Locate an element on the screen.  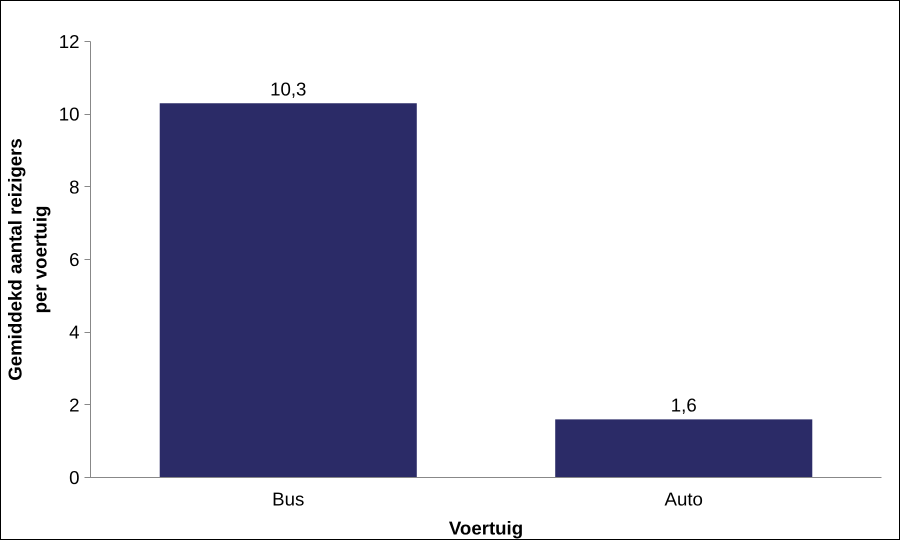
y-tick-label: 0 is located at coordinates (74, 477).